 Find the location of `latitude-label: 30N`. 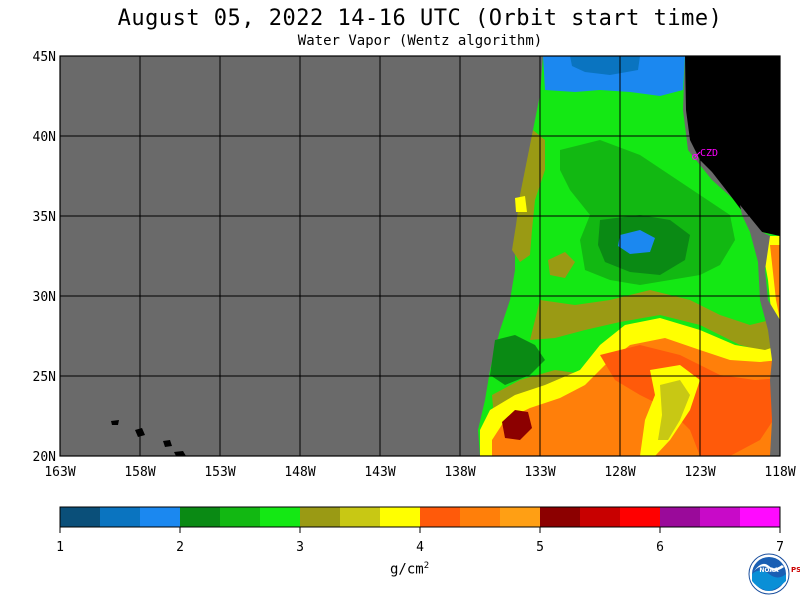

latitude-label: 30N is located at coordinates (44, 297).